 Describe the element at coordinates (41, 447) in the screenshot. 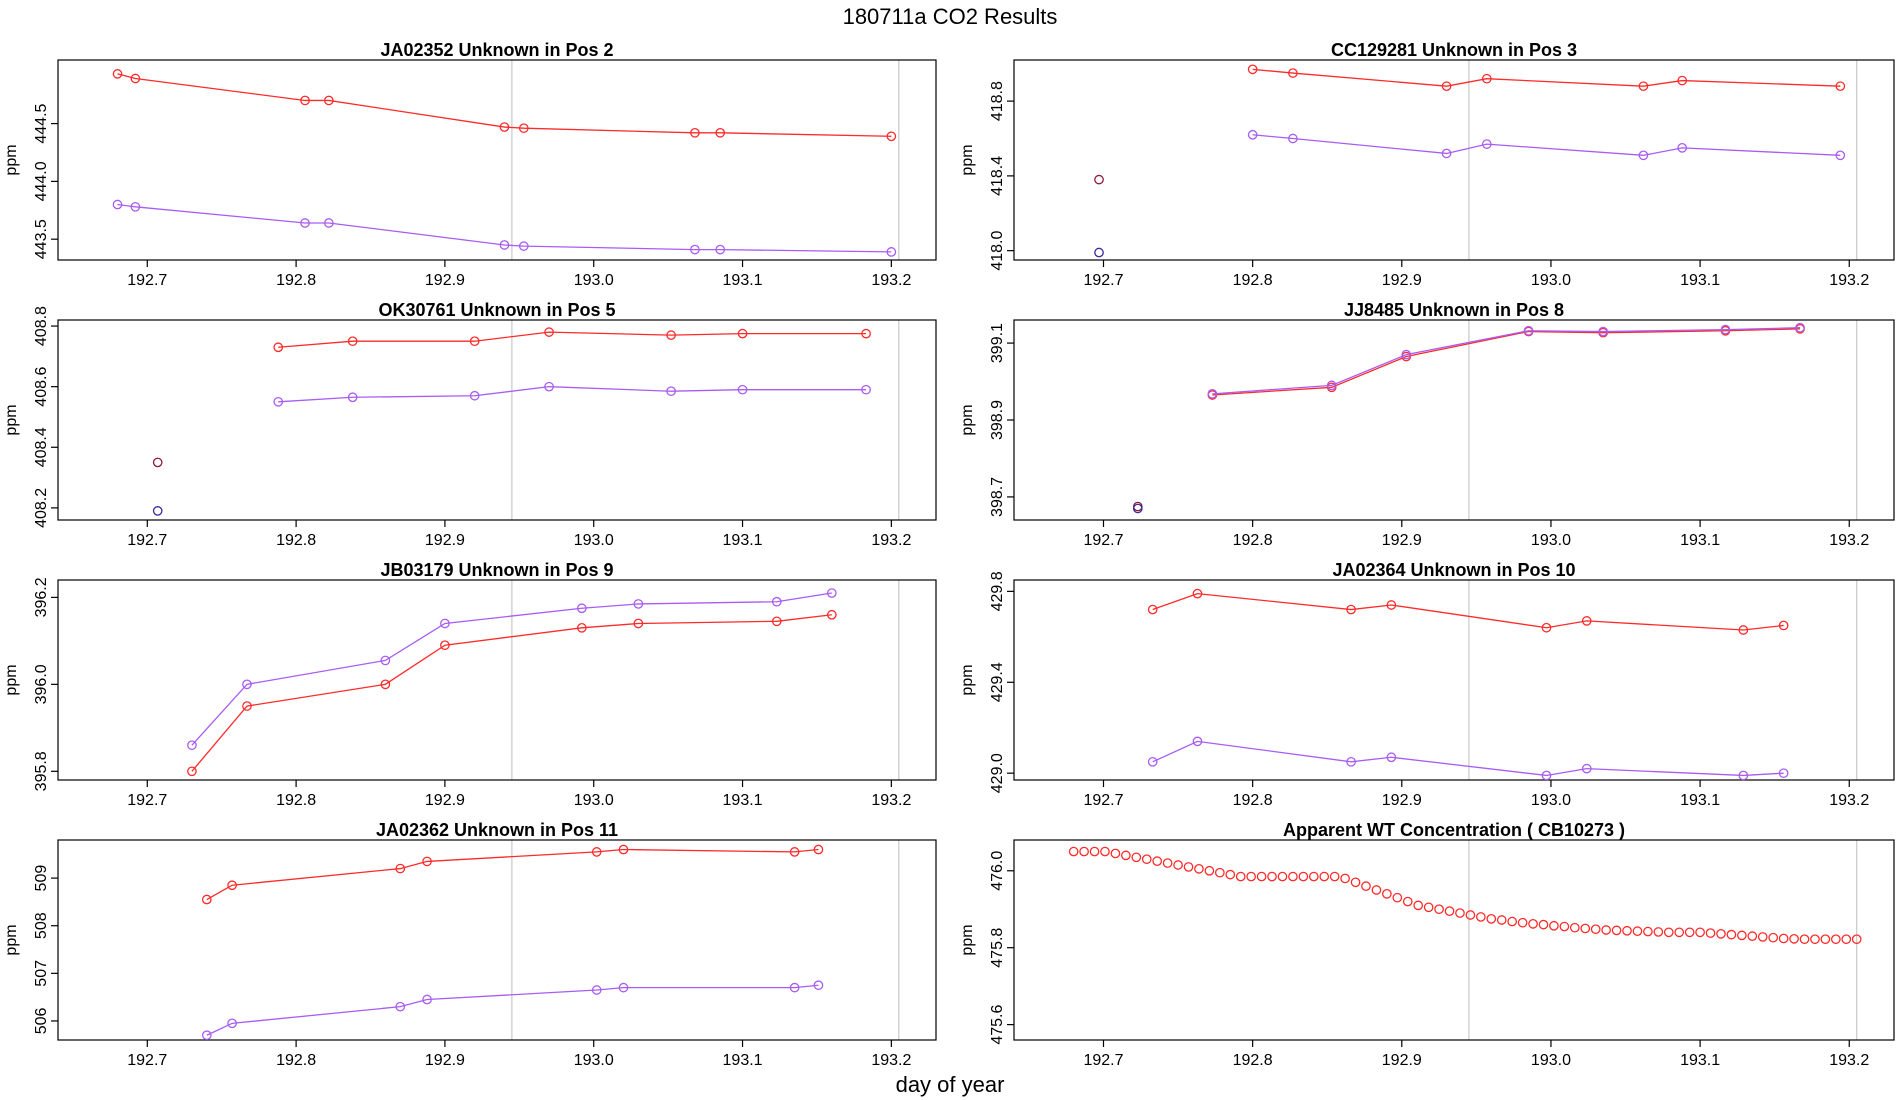

I see `y-tick-label: 408.4` at that location.